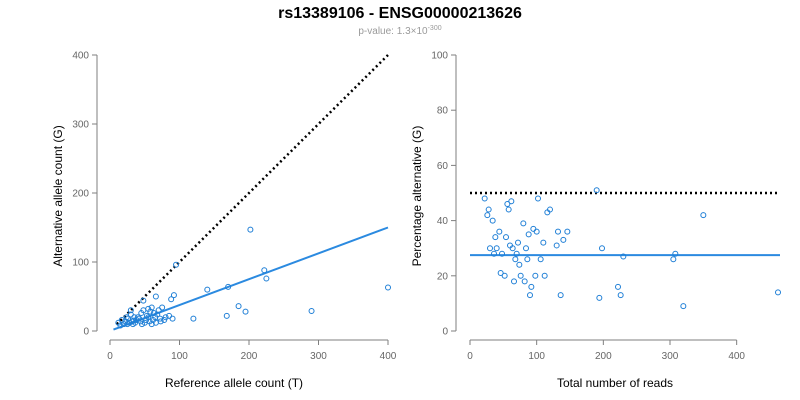 Image resolution: width=800 pixels, height=400 pixels. What do you see at coordinates (439, 56) in the screenshot?
I see `right-y-tick-label: 100` at bounding box center [439, 56].